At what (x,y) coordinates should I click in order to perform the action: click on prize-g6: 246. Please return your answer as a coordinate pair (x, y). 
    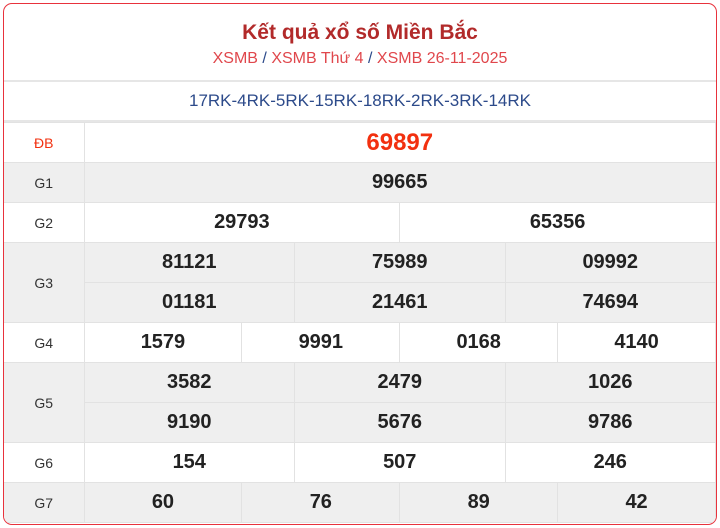
    Looking at the image, I should click on (610, 462).